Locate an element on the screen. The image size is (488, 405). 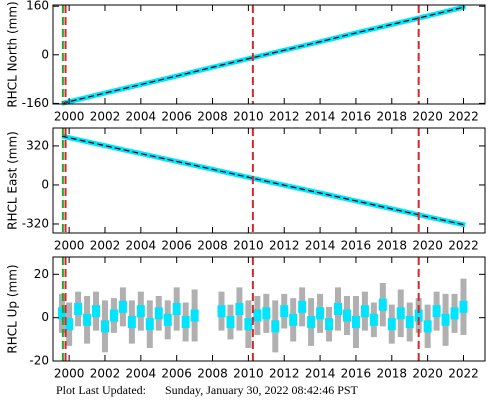
y-axis-label: RHCL East (mm) is located at coordinates (13, 180).